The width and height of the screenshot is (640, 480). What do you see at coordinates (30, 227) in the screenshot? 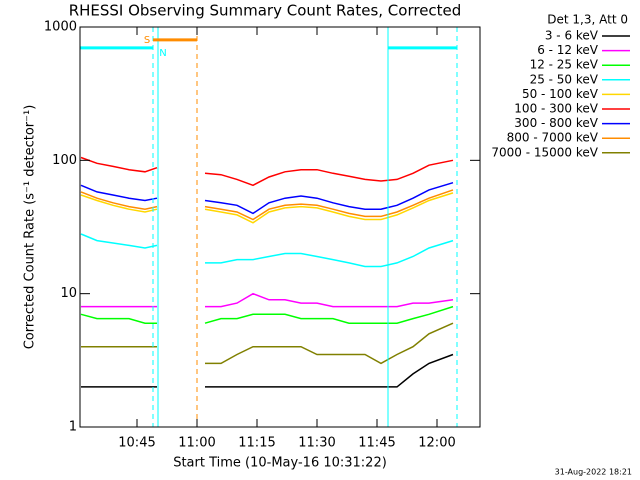
I see `y-axis-label: Corrected Count Rate (s⁻¹ detector⁻¹)` at bounding box center [30, 227].